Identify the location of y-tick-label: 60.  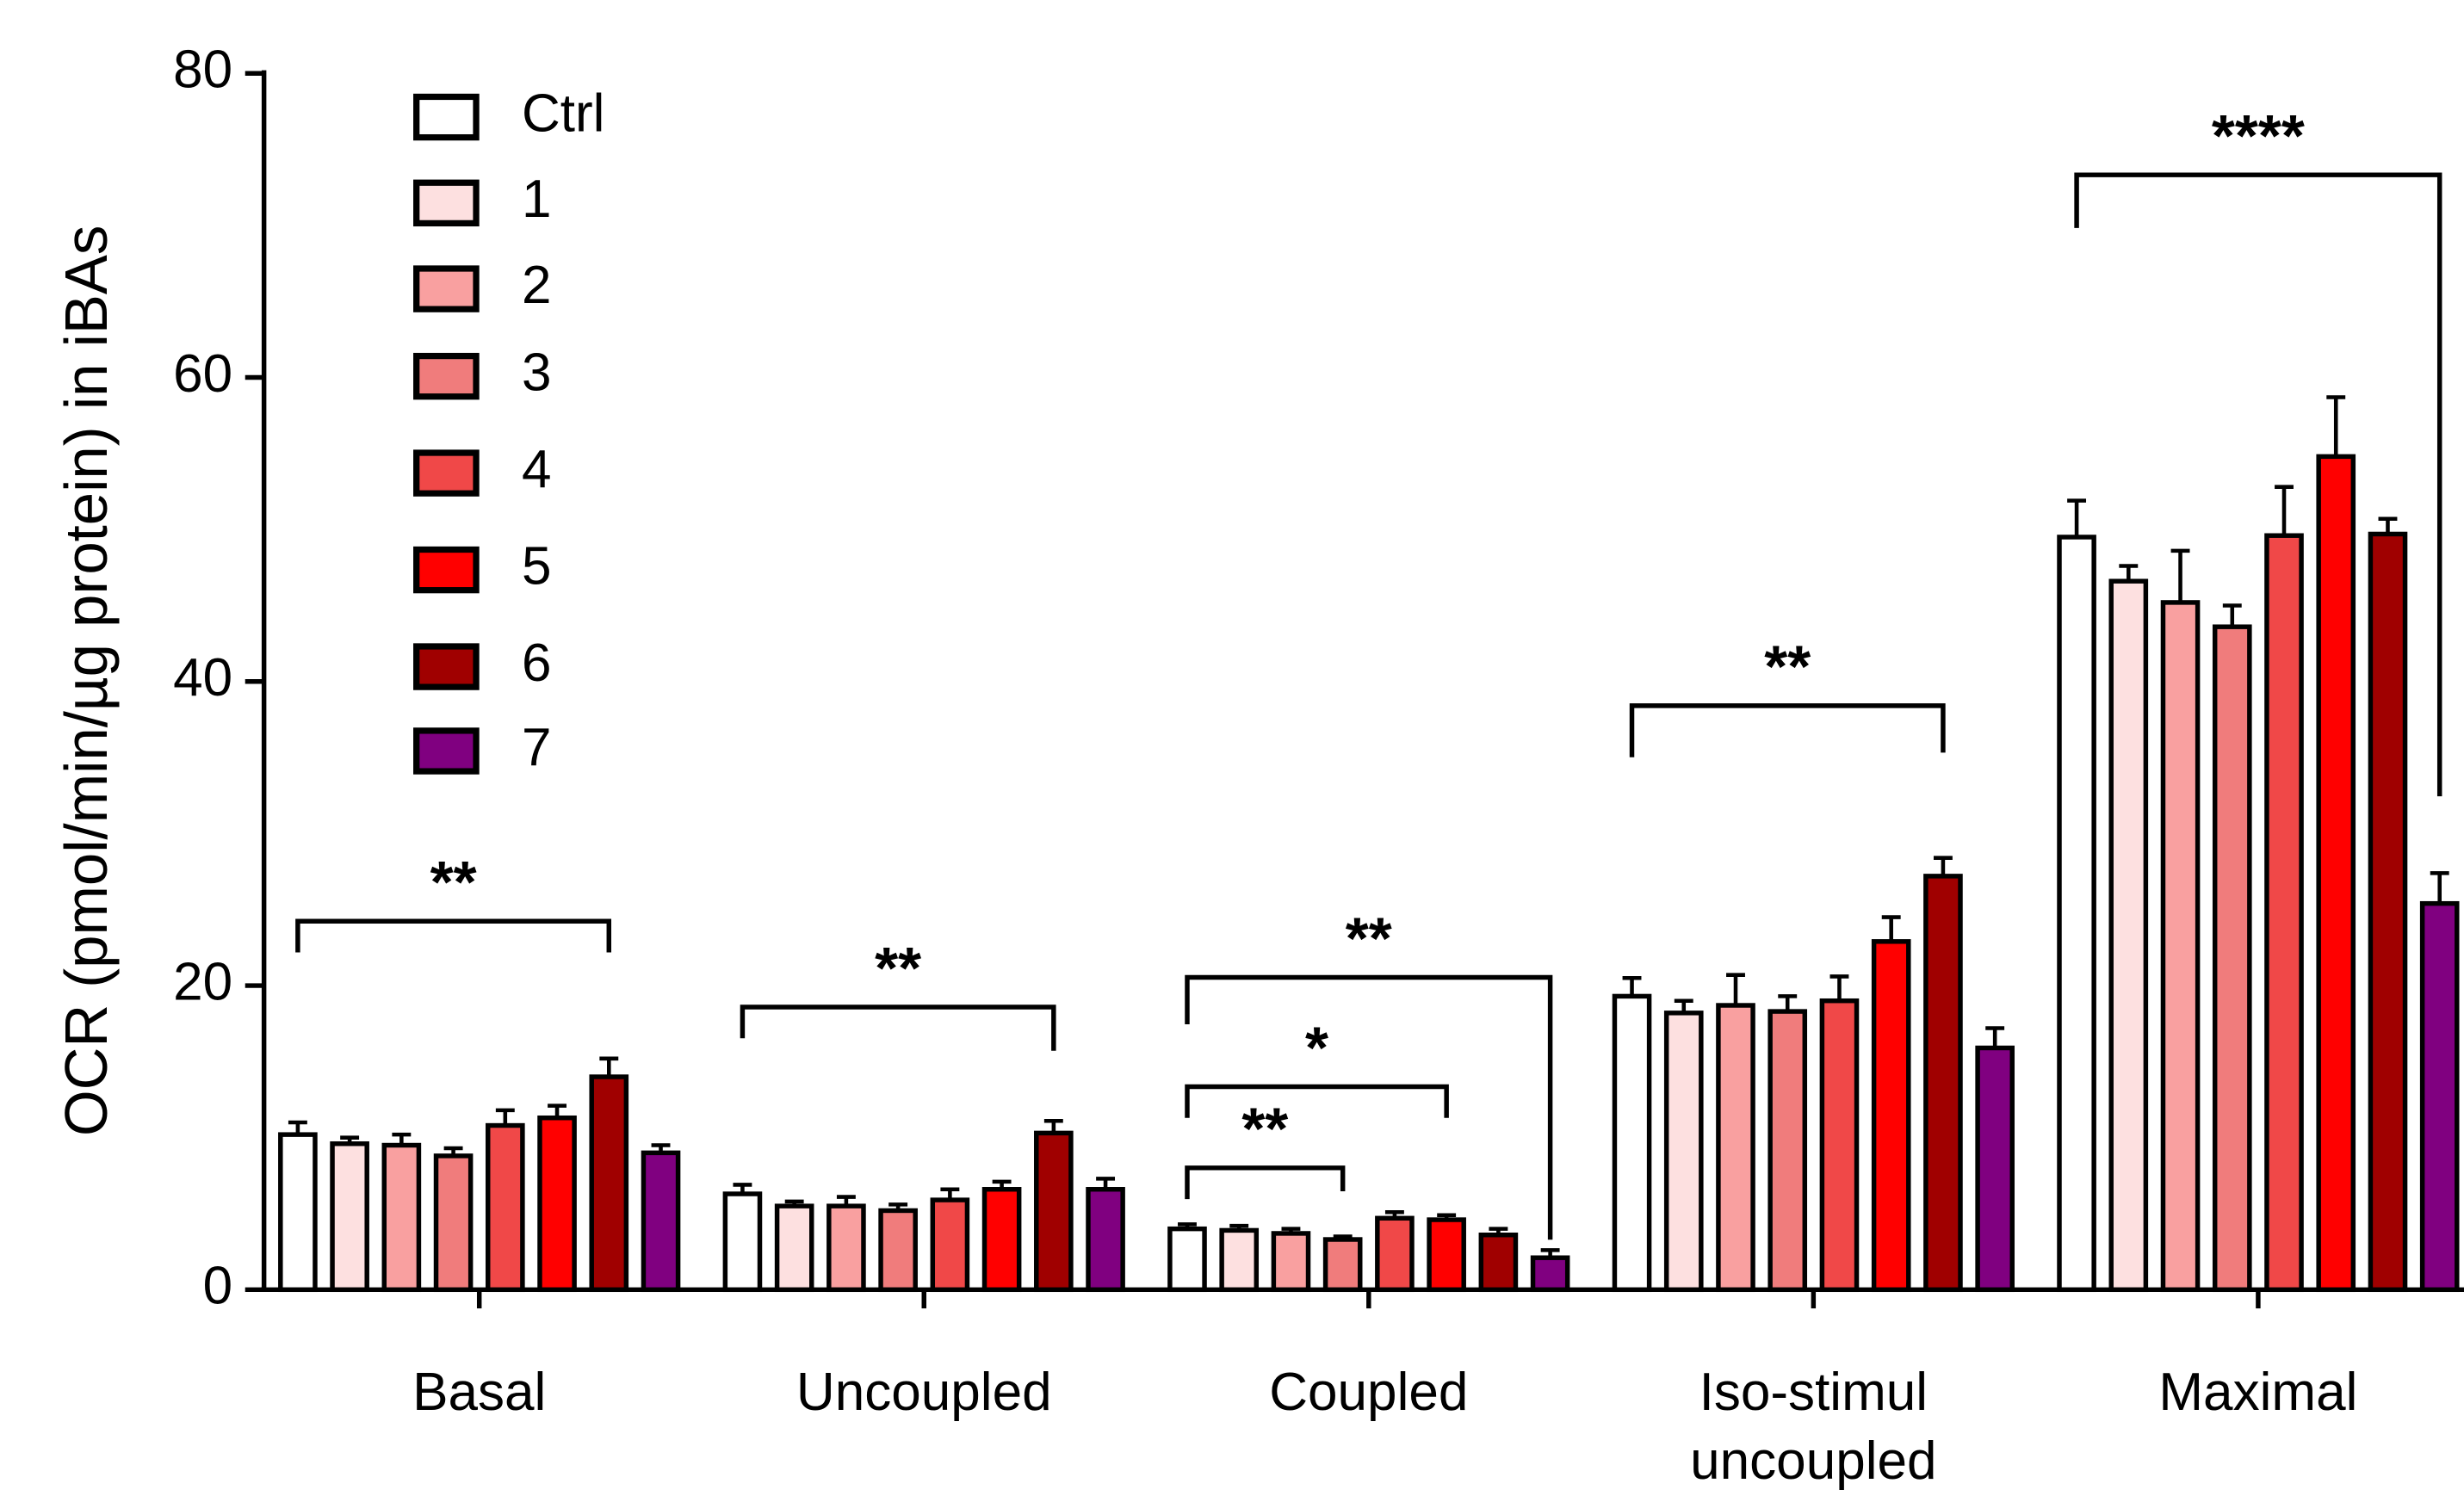
(202, 374).